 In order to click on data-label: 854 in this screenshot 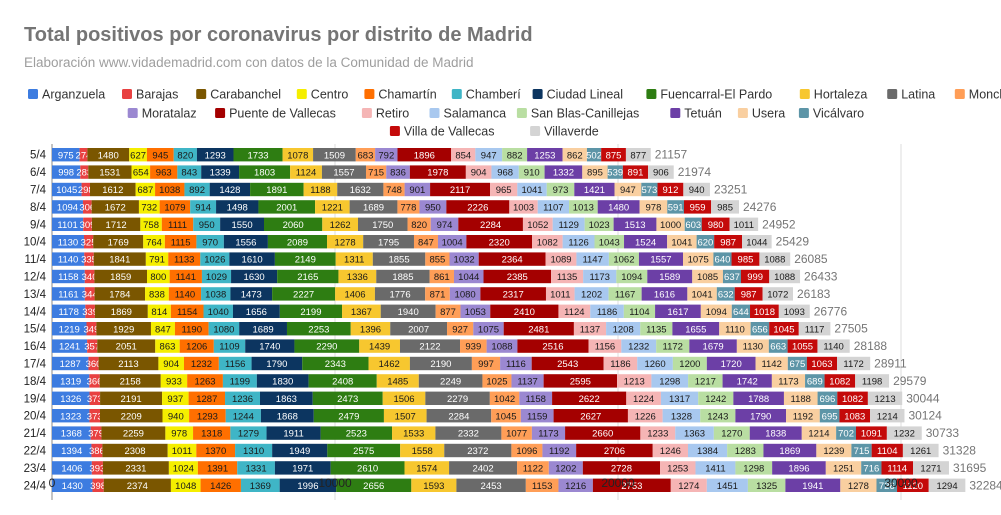, I will do `click(463, 155)`.